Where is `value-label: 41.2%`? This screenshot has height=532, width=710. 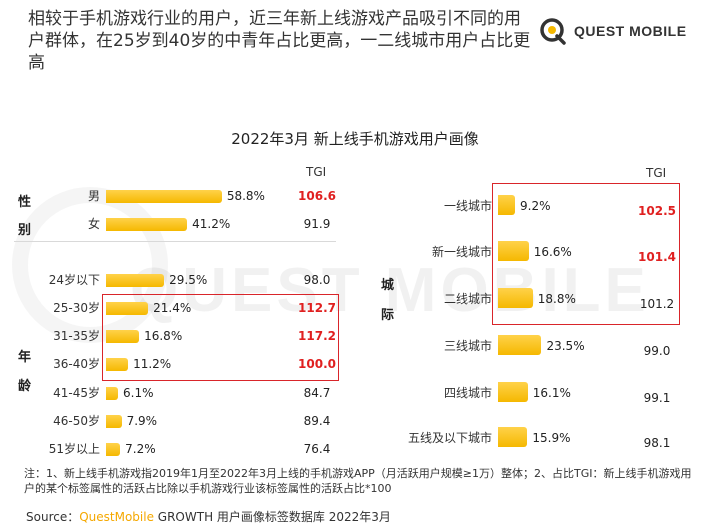
value-label: 41.2% is located at coordinates (211, 224).